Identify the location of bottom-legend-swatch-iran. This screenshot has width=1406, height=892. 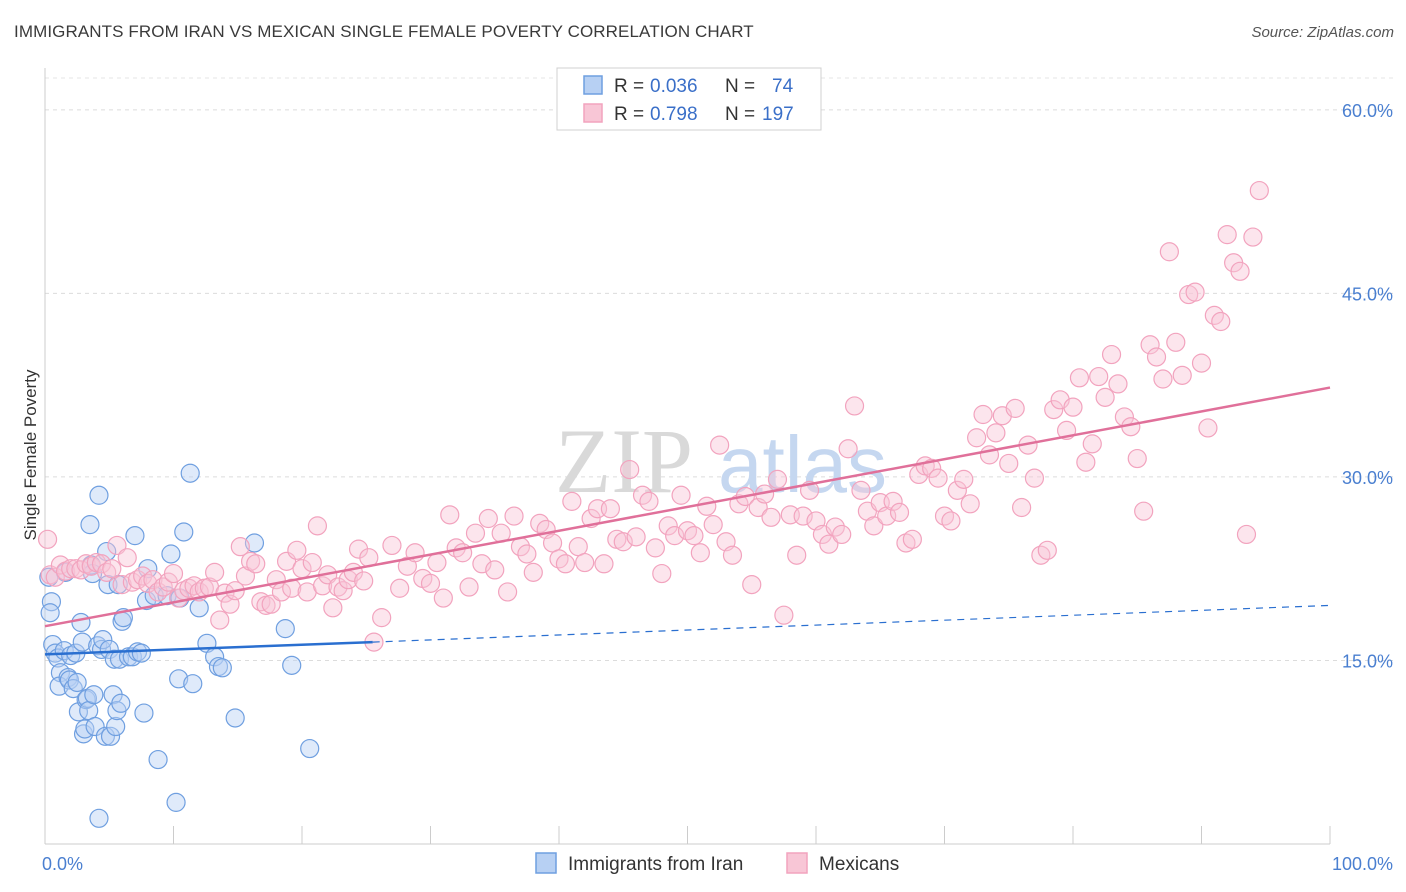
(546, 863).